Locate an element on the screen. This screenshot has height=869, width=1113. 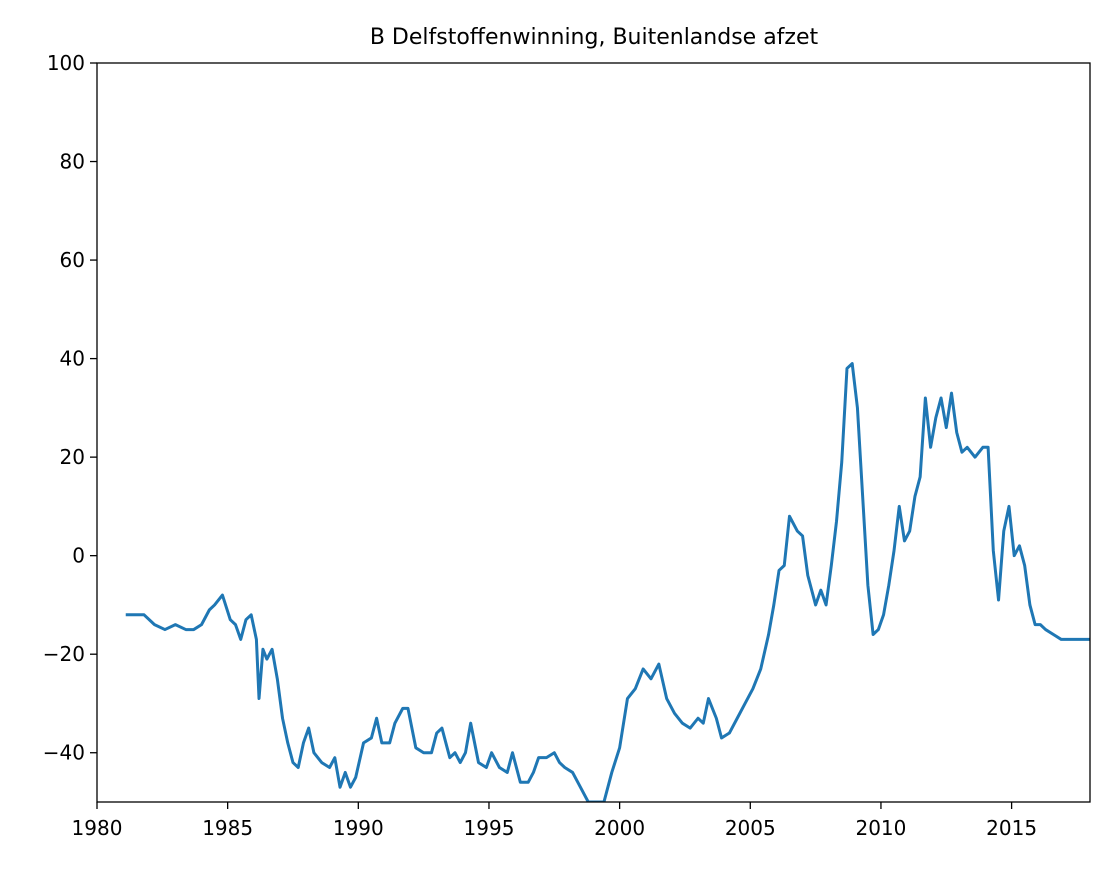
chart-title: B Delfstoffenwinning, Buitenlandse afzet is located at coordinates (594, 37).